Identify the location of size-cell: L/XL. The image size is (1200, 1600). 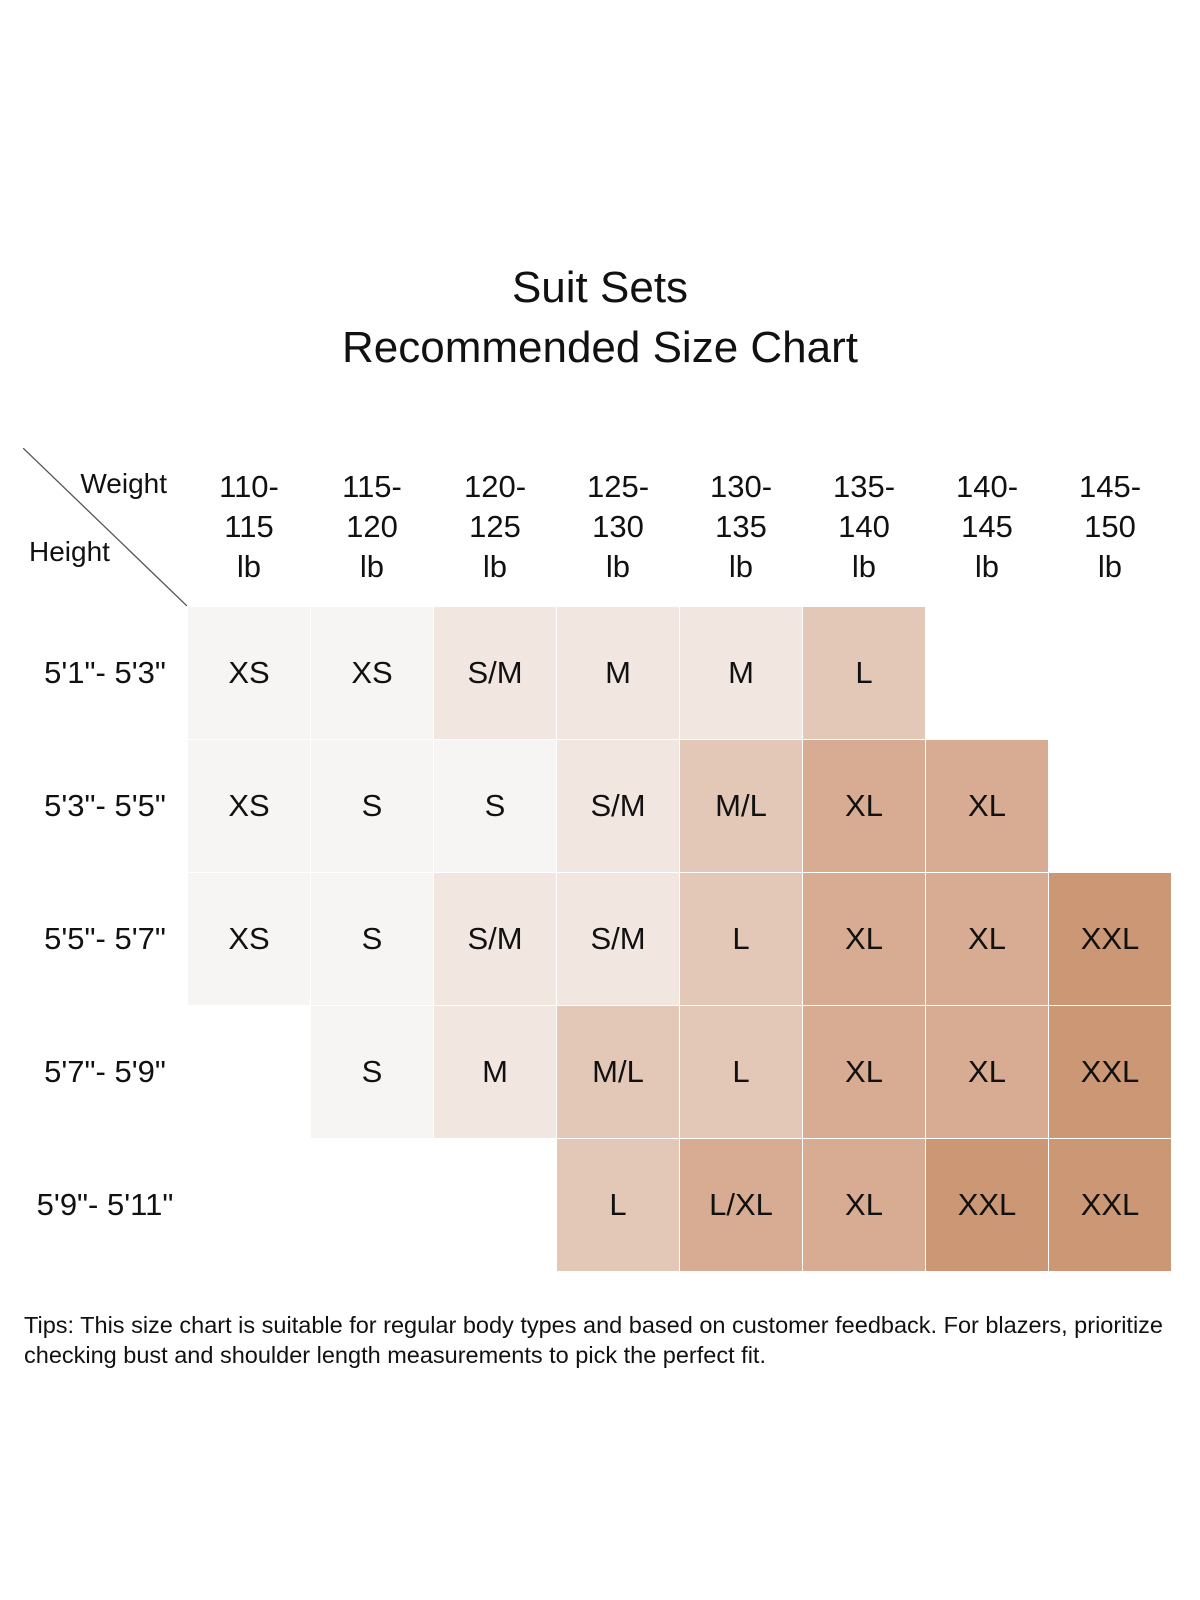
(741, 1205).